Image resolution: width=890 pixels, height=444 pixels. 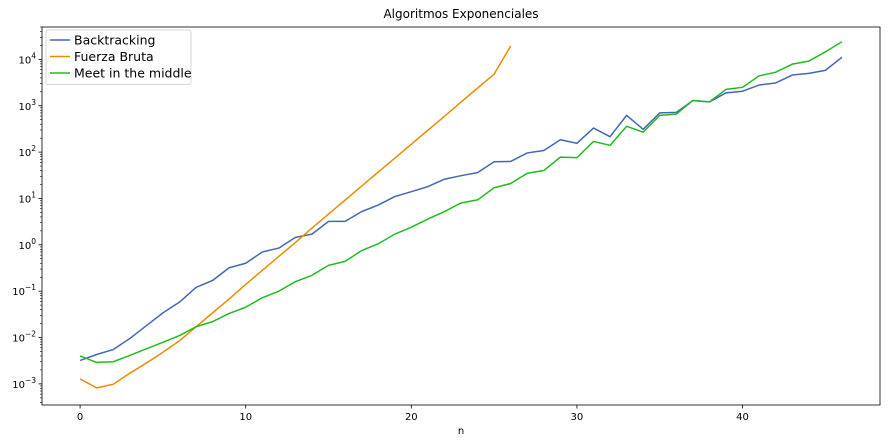 What do you see at coordinates (133, 73) in the screenshot?
I see `legend-label: Meet in the middle` at bounding box center [133, 73].